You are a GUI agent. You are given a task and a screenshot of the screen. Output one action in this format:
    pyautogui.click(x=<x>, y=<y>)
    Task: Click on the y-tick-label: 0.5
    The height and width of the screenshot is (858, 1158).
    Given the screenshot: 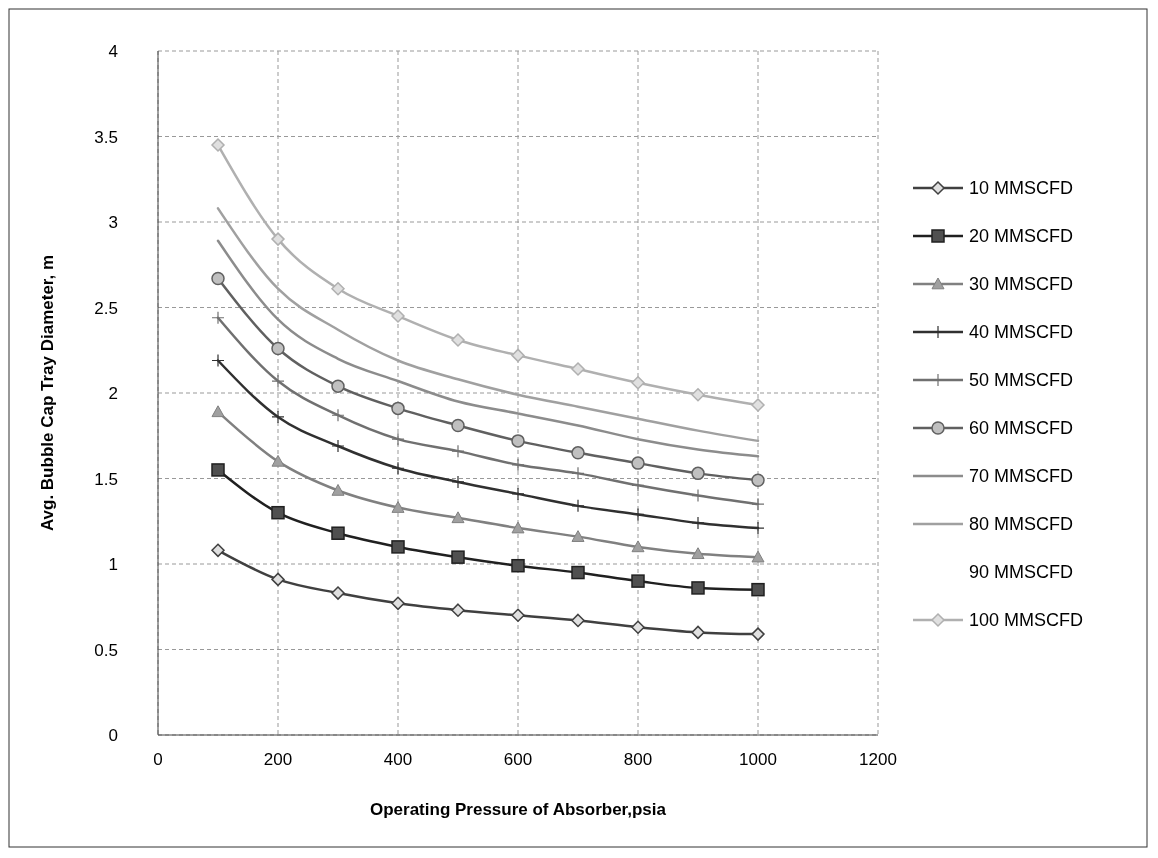 What is the action you would take?
    pyautogui.click(x=106, y=650)
    